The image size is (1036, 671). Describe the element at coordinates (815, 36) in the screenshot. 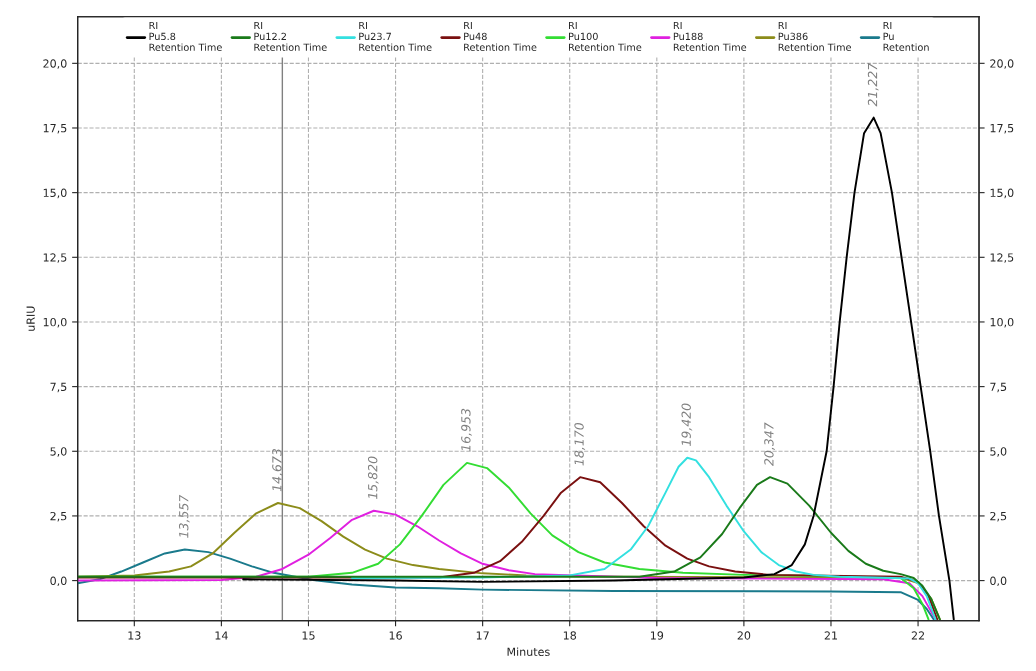

I see `legend-label: RI Pu386 Retention Time` at that location.